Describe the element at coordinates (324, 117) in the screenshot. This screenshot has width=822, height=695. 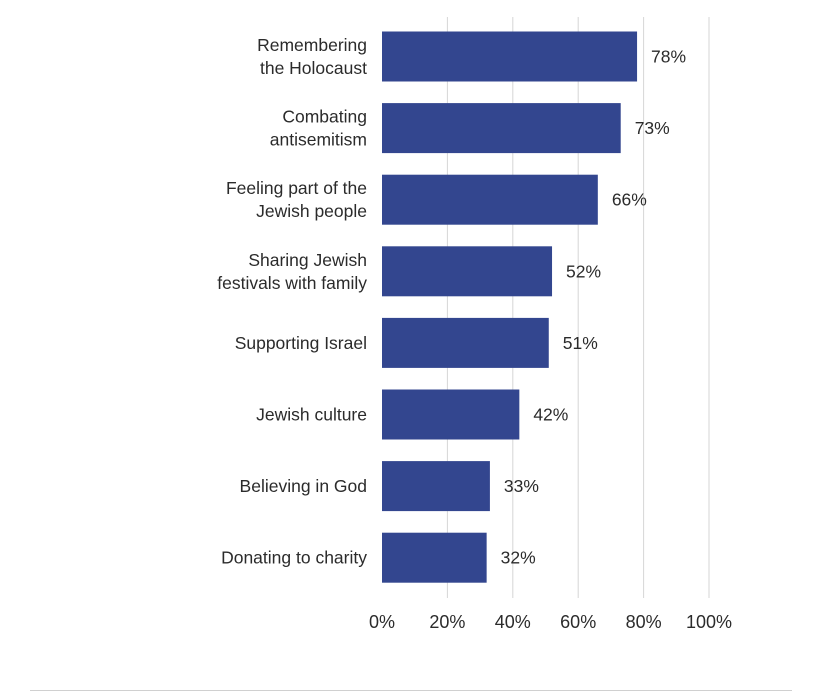
I see `category-label-line: Combating` at that location.